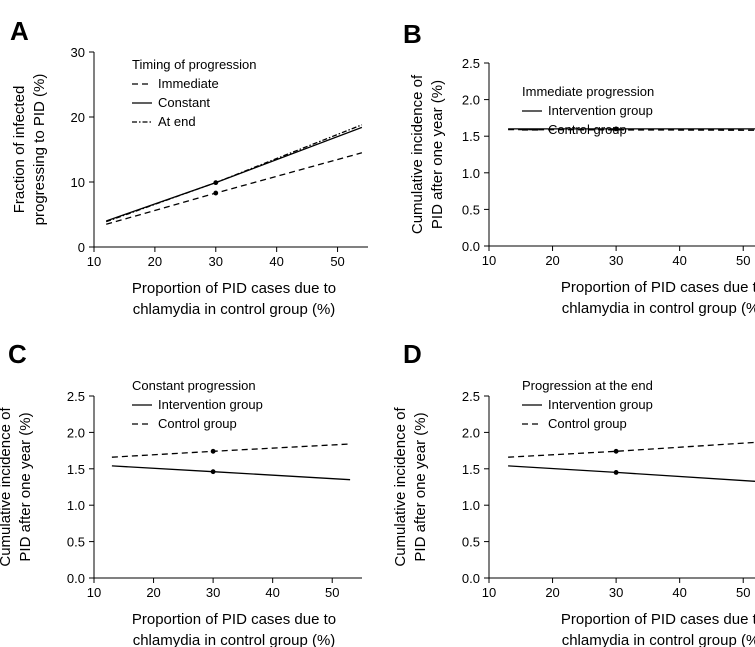 The height and width of the screenshot is (647, 755). I want to click on panel-letter: A, so click(19, 31).